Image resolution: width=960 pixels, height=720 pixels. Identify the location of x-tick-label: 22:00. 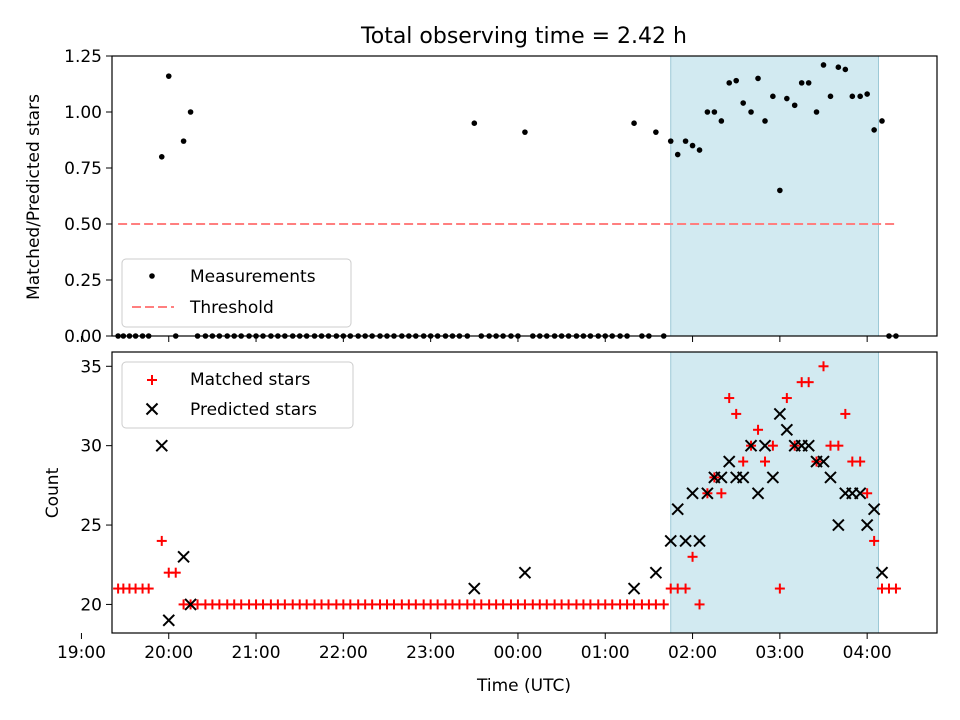
(343, 653).